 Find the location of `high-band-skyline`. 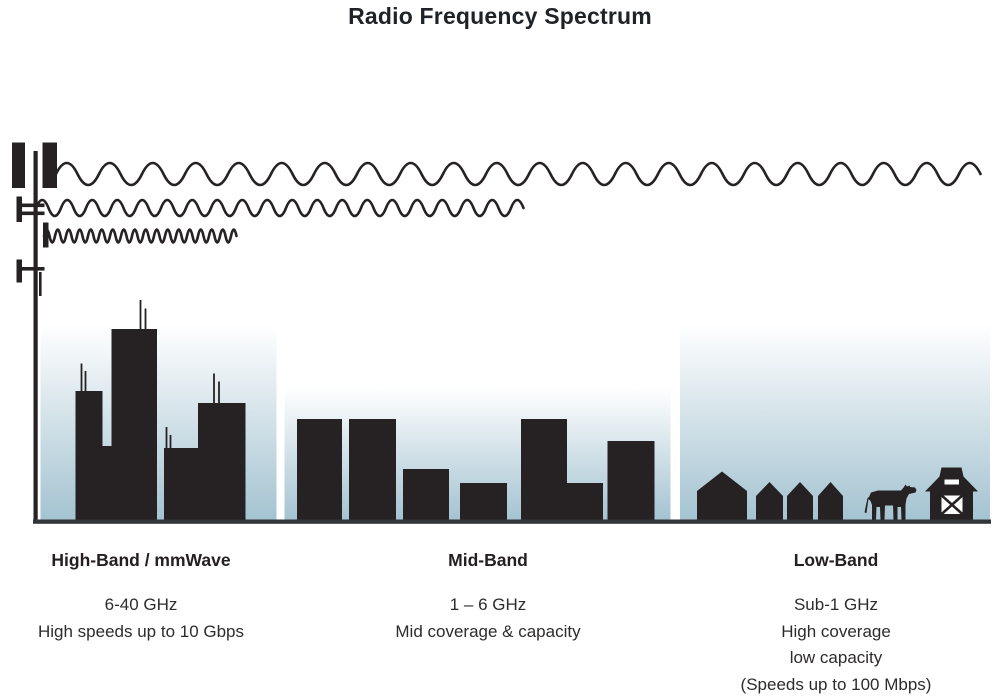

high-band-skyline is located at coordinates (160, 410).